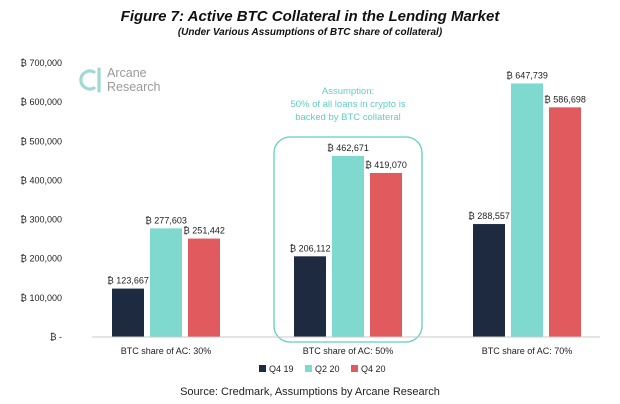  What do you see at coordinates (41, 298) in the screenshot?
I see `y-tick-label: ₿ 100,000` at bounding box center [41, 298].